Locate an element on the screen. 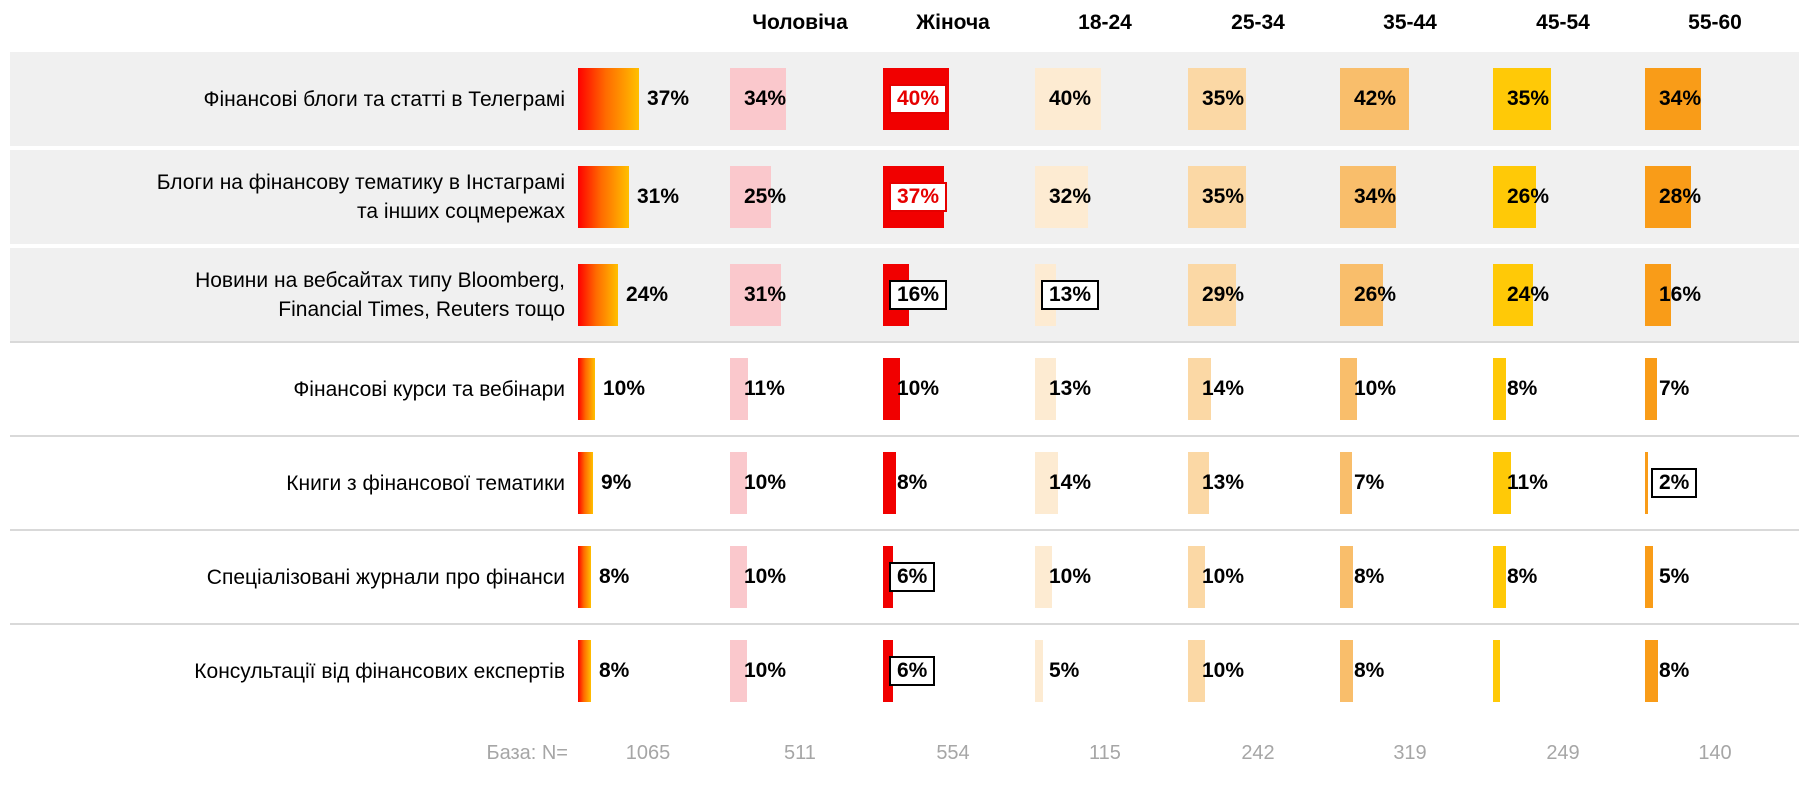 This screenshot has width=1809, height=788. value-cell-total: 37% is located at coordinates (654, 99).